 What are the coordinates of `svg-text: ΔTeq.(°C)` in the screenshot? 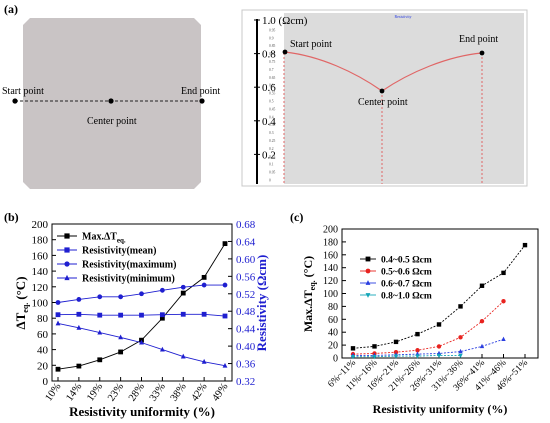 It's located at (21, 302).